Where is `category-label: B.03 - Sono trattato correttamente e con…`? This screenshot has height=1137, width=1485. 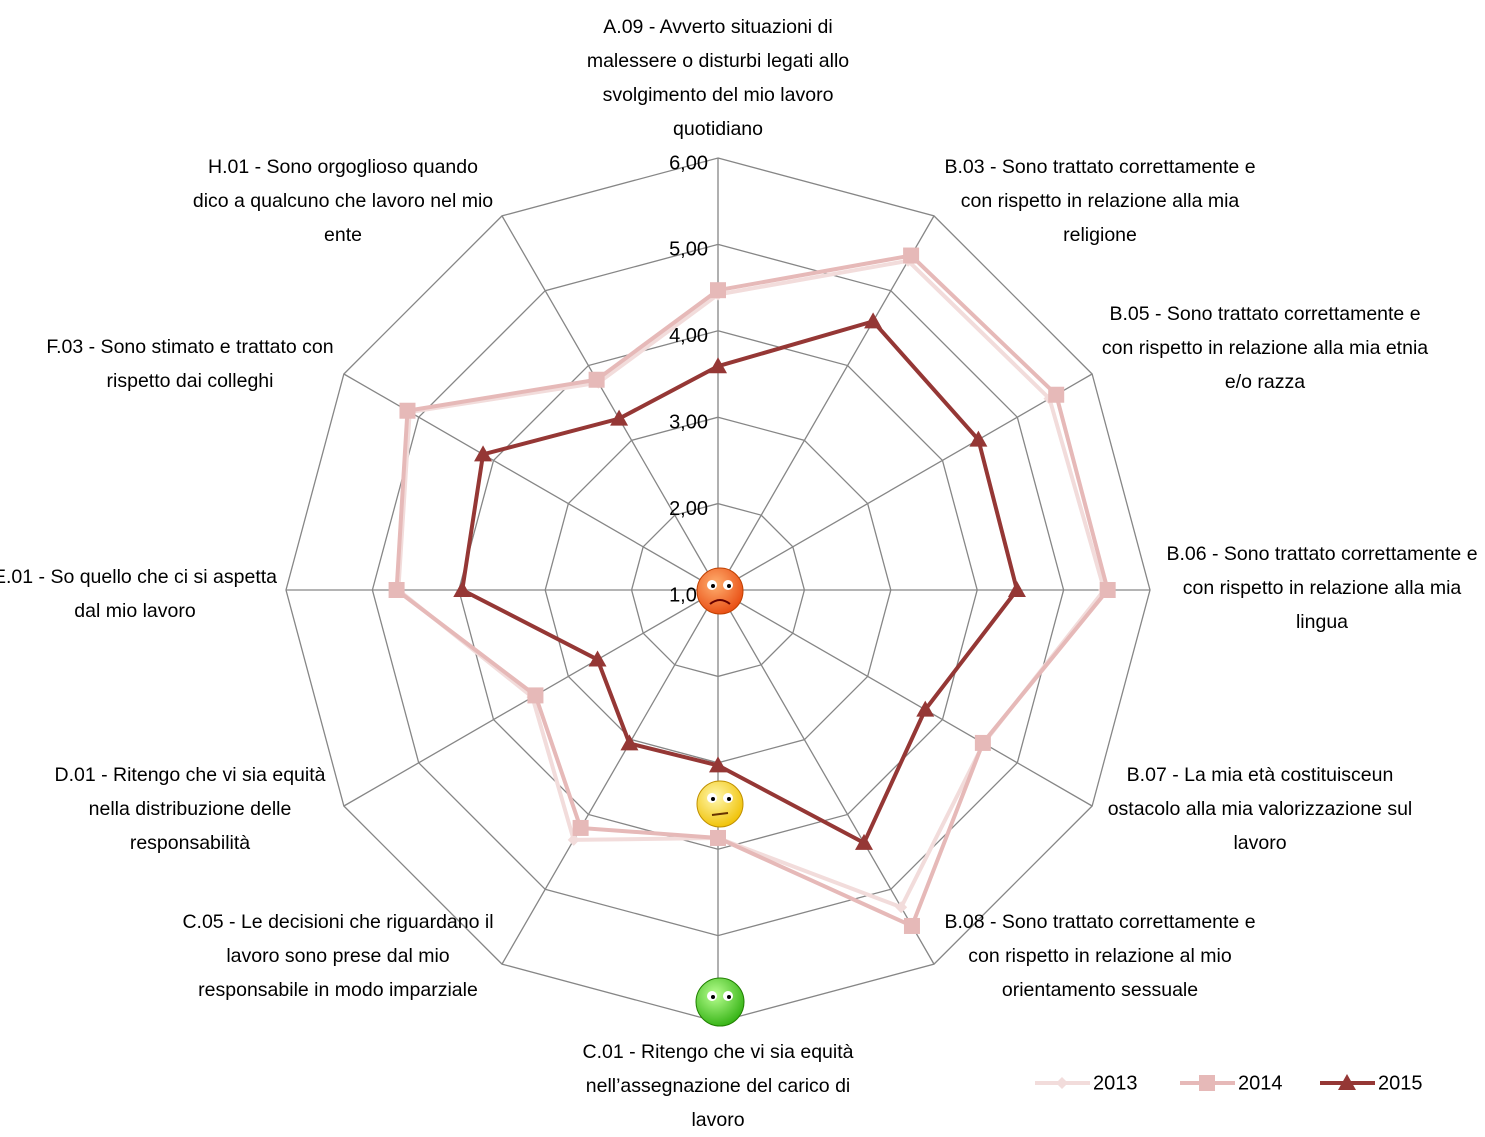 category-label: B.03 - Sono trattato correttamente e con… is located at coordinates (1100, 201).